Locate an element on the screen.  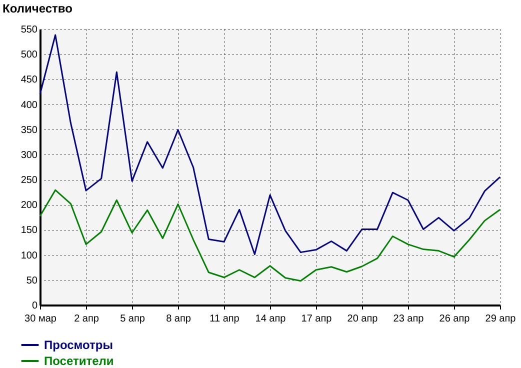
x-tick-label: 20 апр is located at coordinates (362, 319).